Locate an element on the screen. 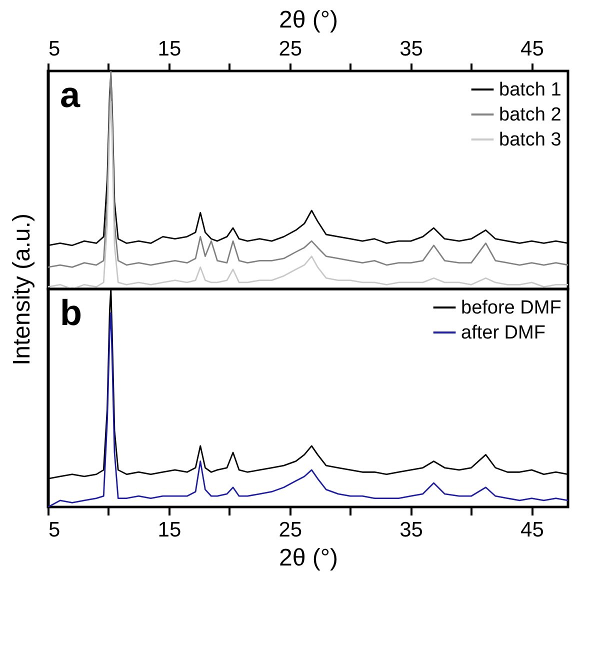 The width and height of the screenshot is (595, 649). annotation: b is located at coordinates (71, 312).